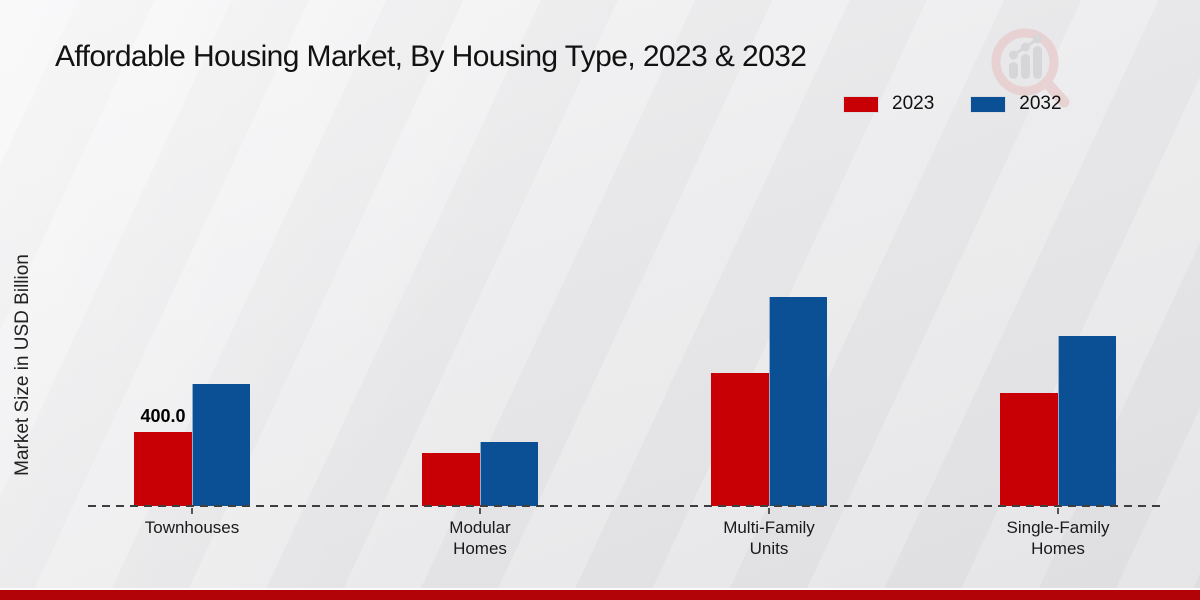 The width and height of the screenshot is (1200, 600). I want to click on category-label-townhouses: Townhouses, so click(192, 527).